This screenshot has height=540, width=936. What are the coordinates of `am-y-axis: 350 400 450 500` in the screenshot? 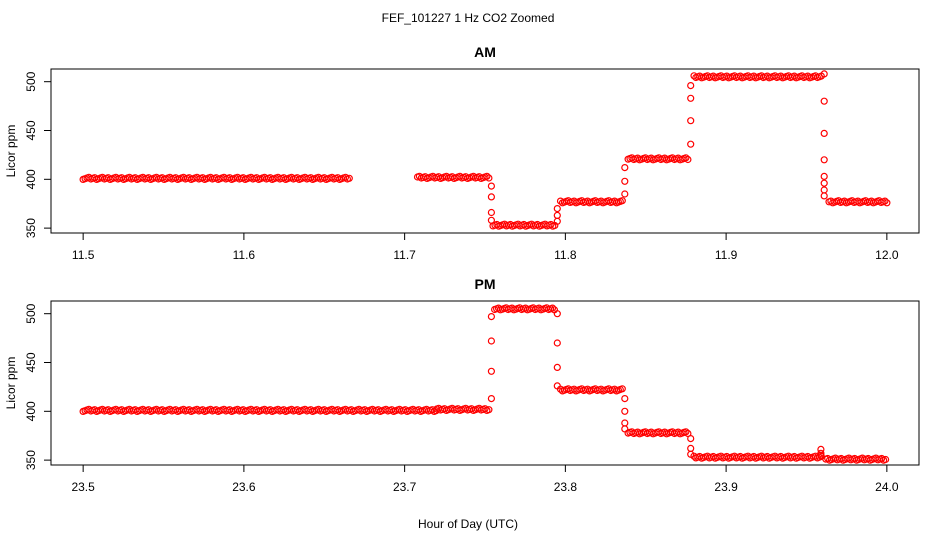 It's located at (38, 154).